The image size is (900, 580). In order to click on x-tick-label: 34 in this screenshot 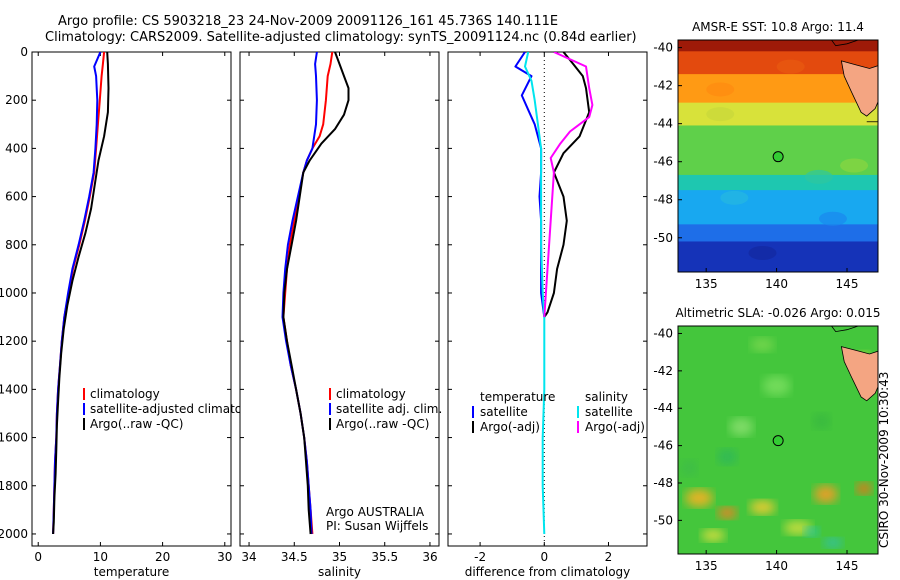, I will do `click(248, 557)`.